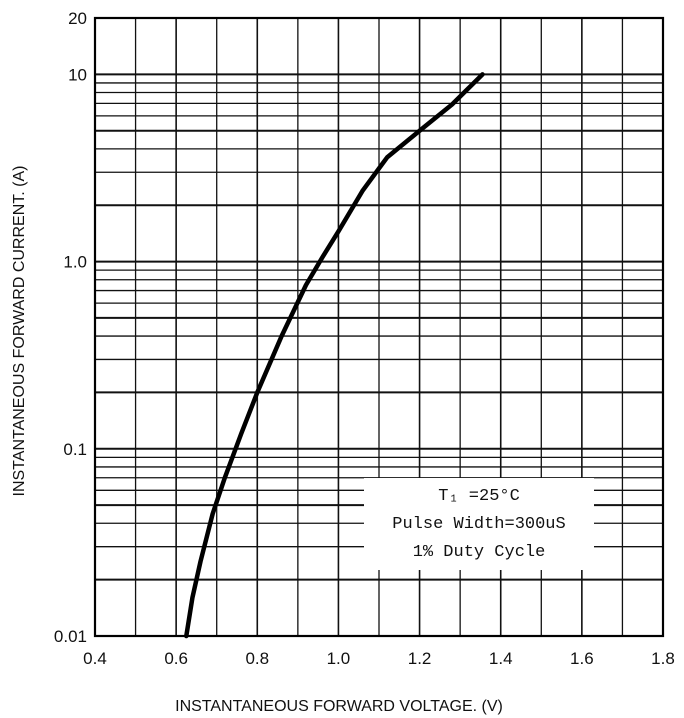 Image resolution: width=684 pixels, height=718 pixels. Describe the element at coordinates (339, 658) in the screenshot. I see `x-tick-label: 1.0` at that location.